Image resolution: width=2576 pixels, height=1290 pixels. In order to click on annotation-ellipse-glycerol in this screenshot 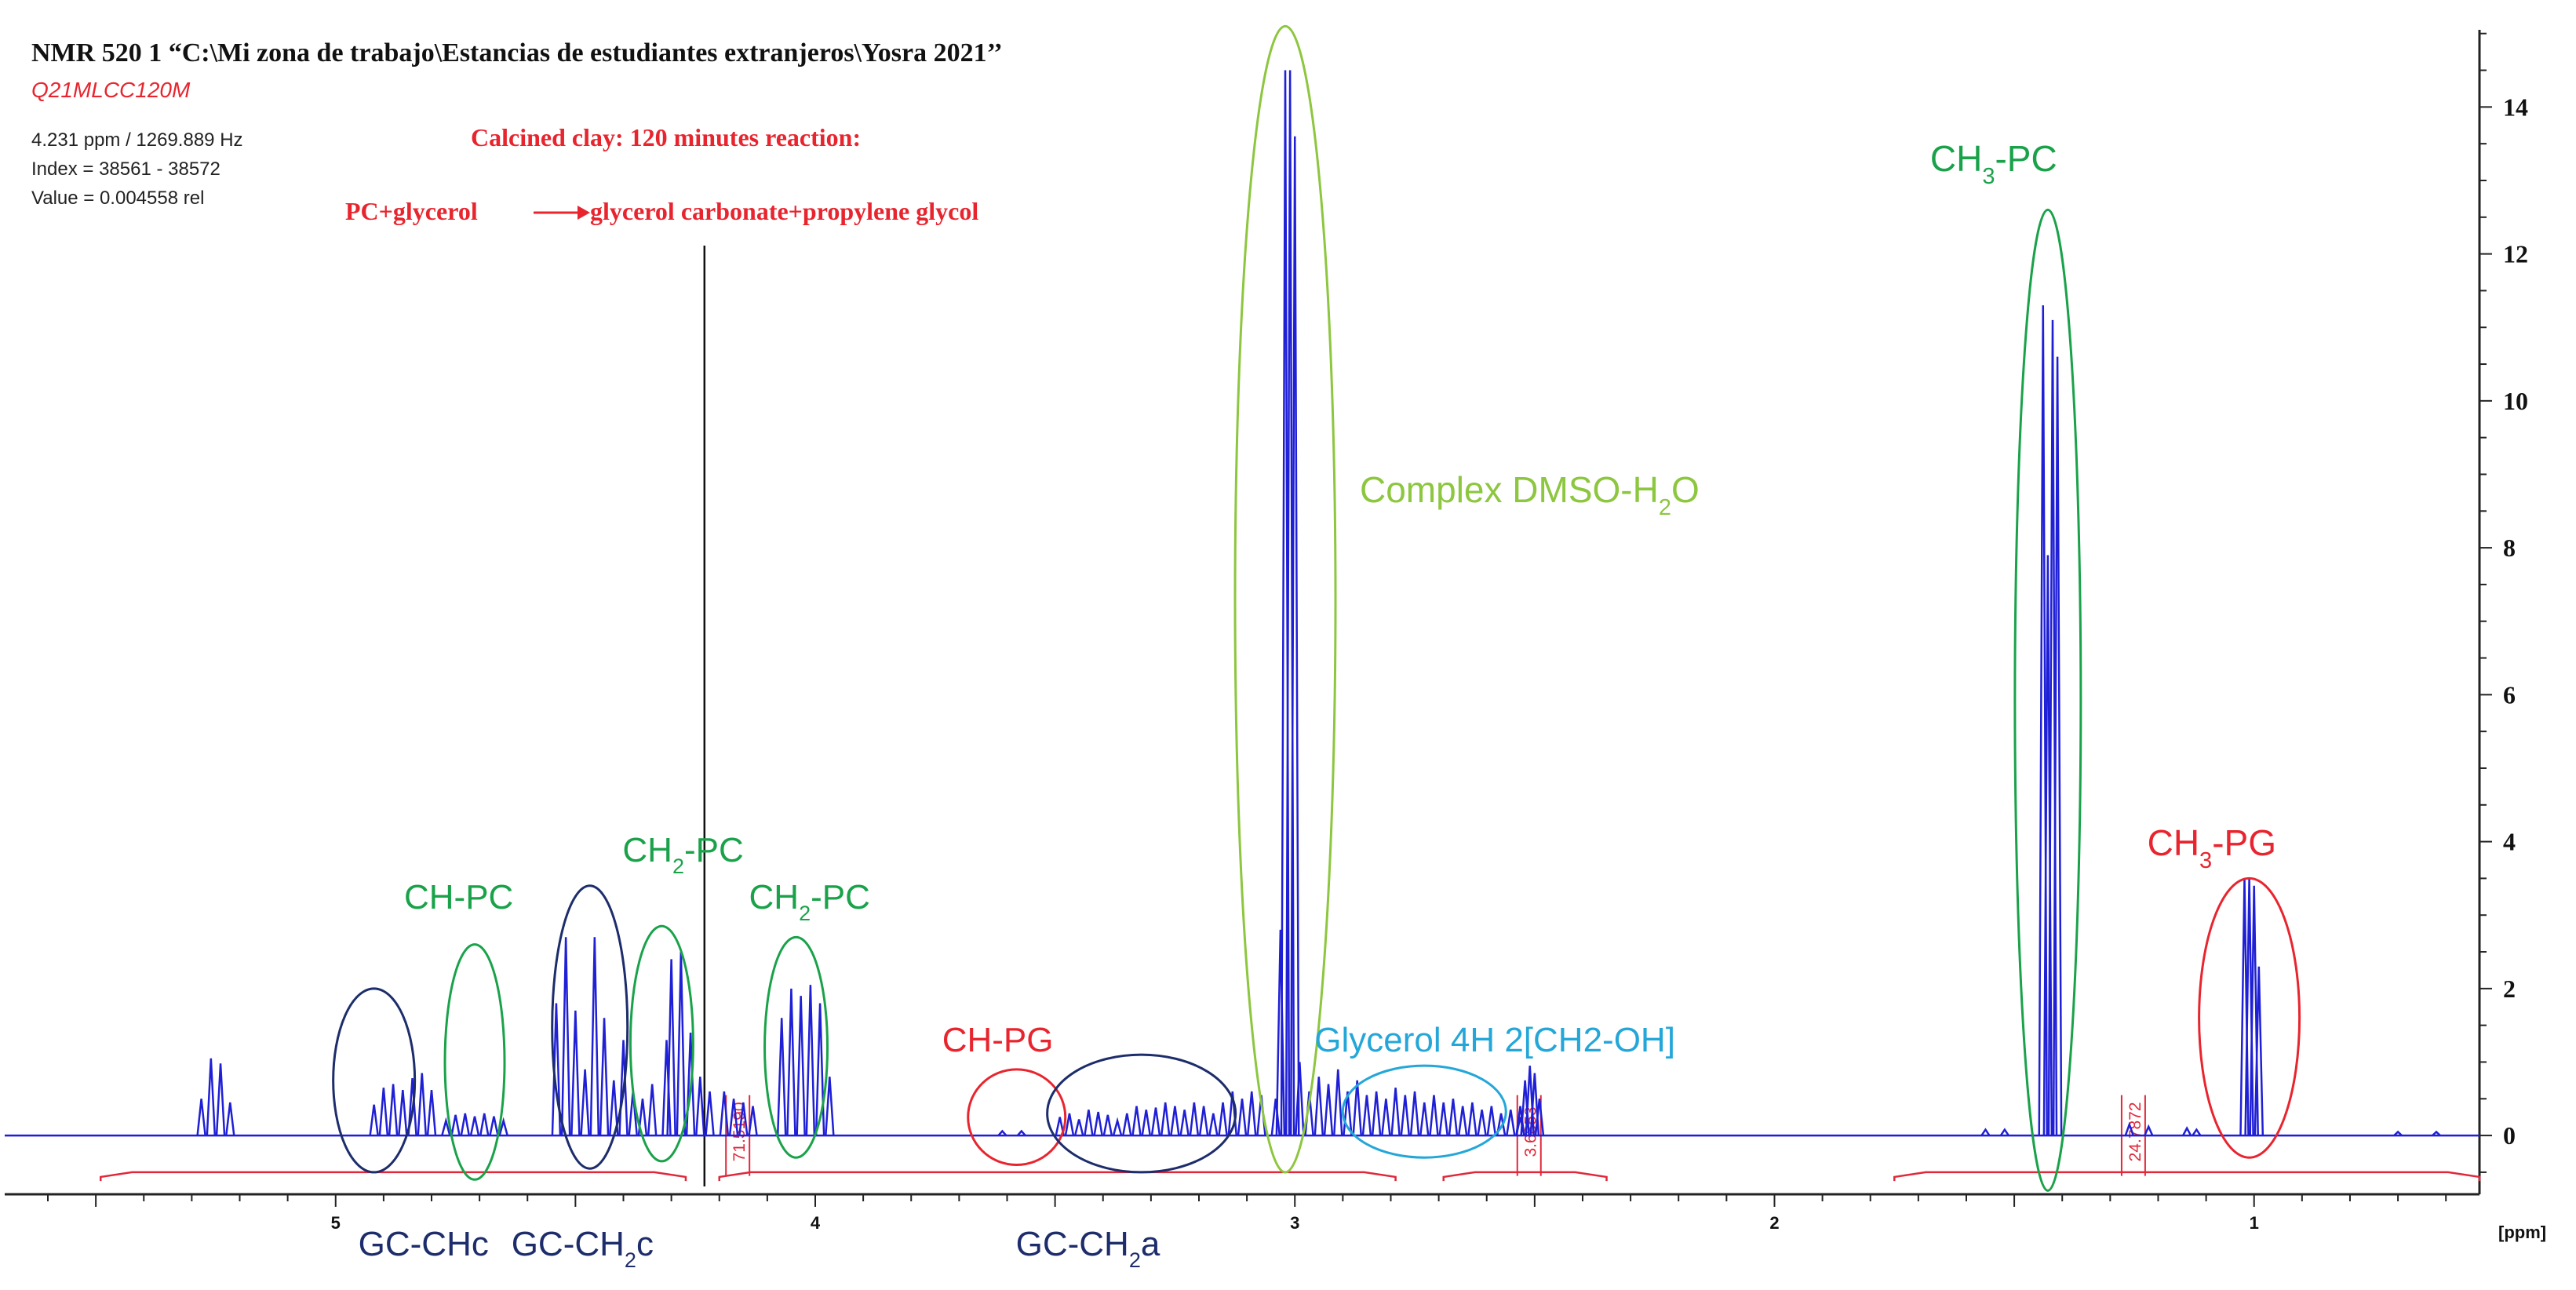, I will do `click(1424, 1111)`.